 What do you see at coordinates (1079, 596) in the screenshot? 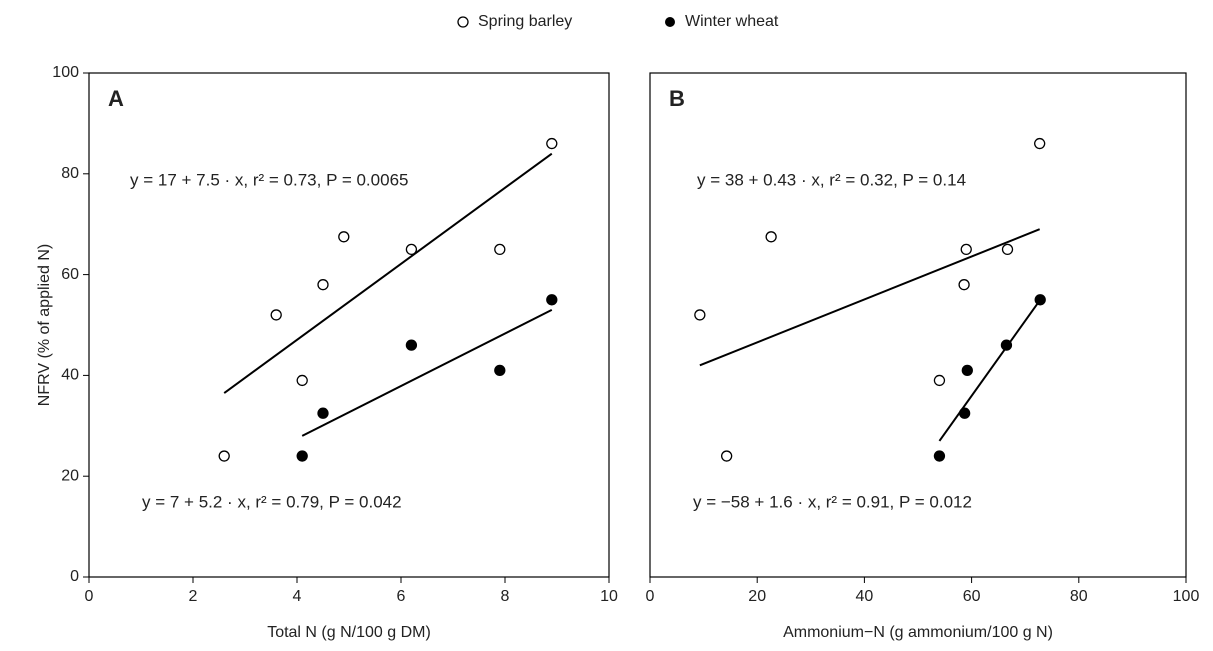
I see `x-tick-label: 80` at bounding box center [1079, 596].